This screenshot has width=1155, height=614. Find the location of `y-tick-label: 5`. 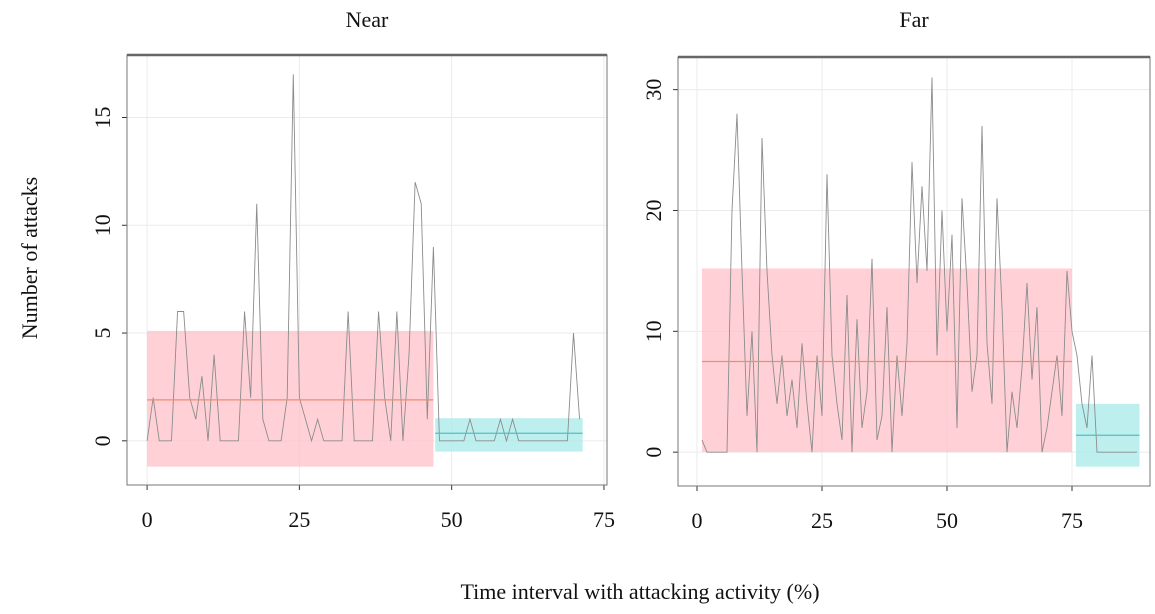

y-tick-label: 5 is located at coordinates (102, 333).